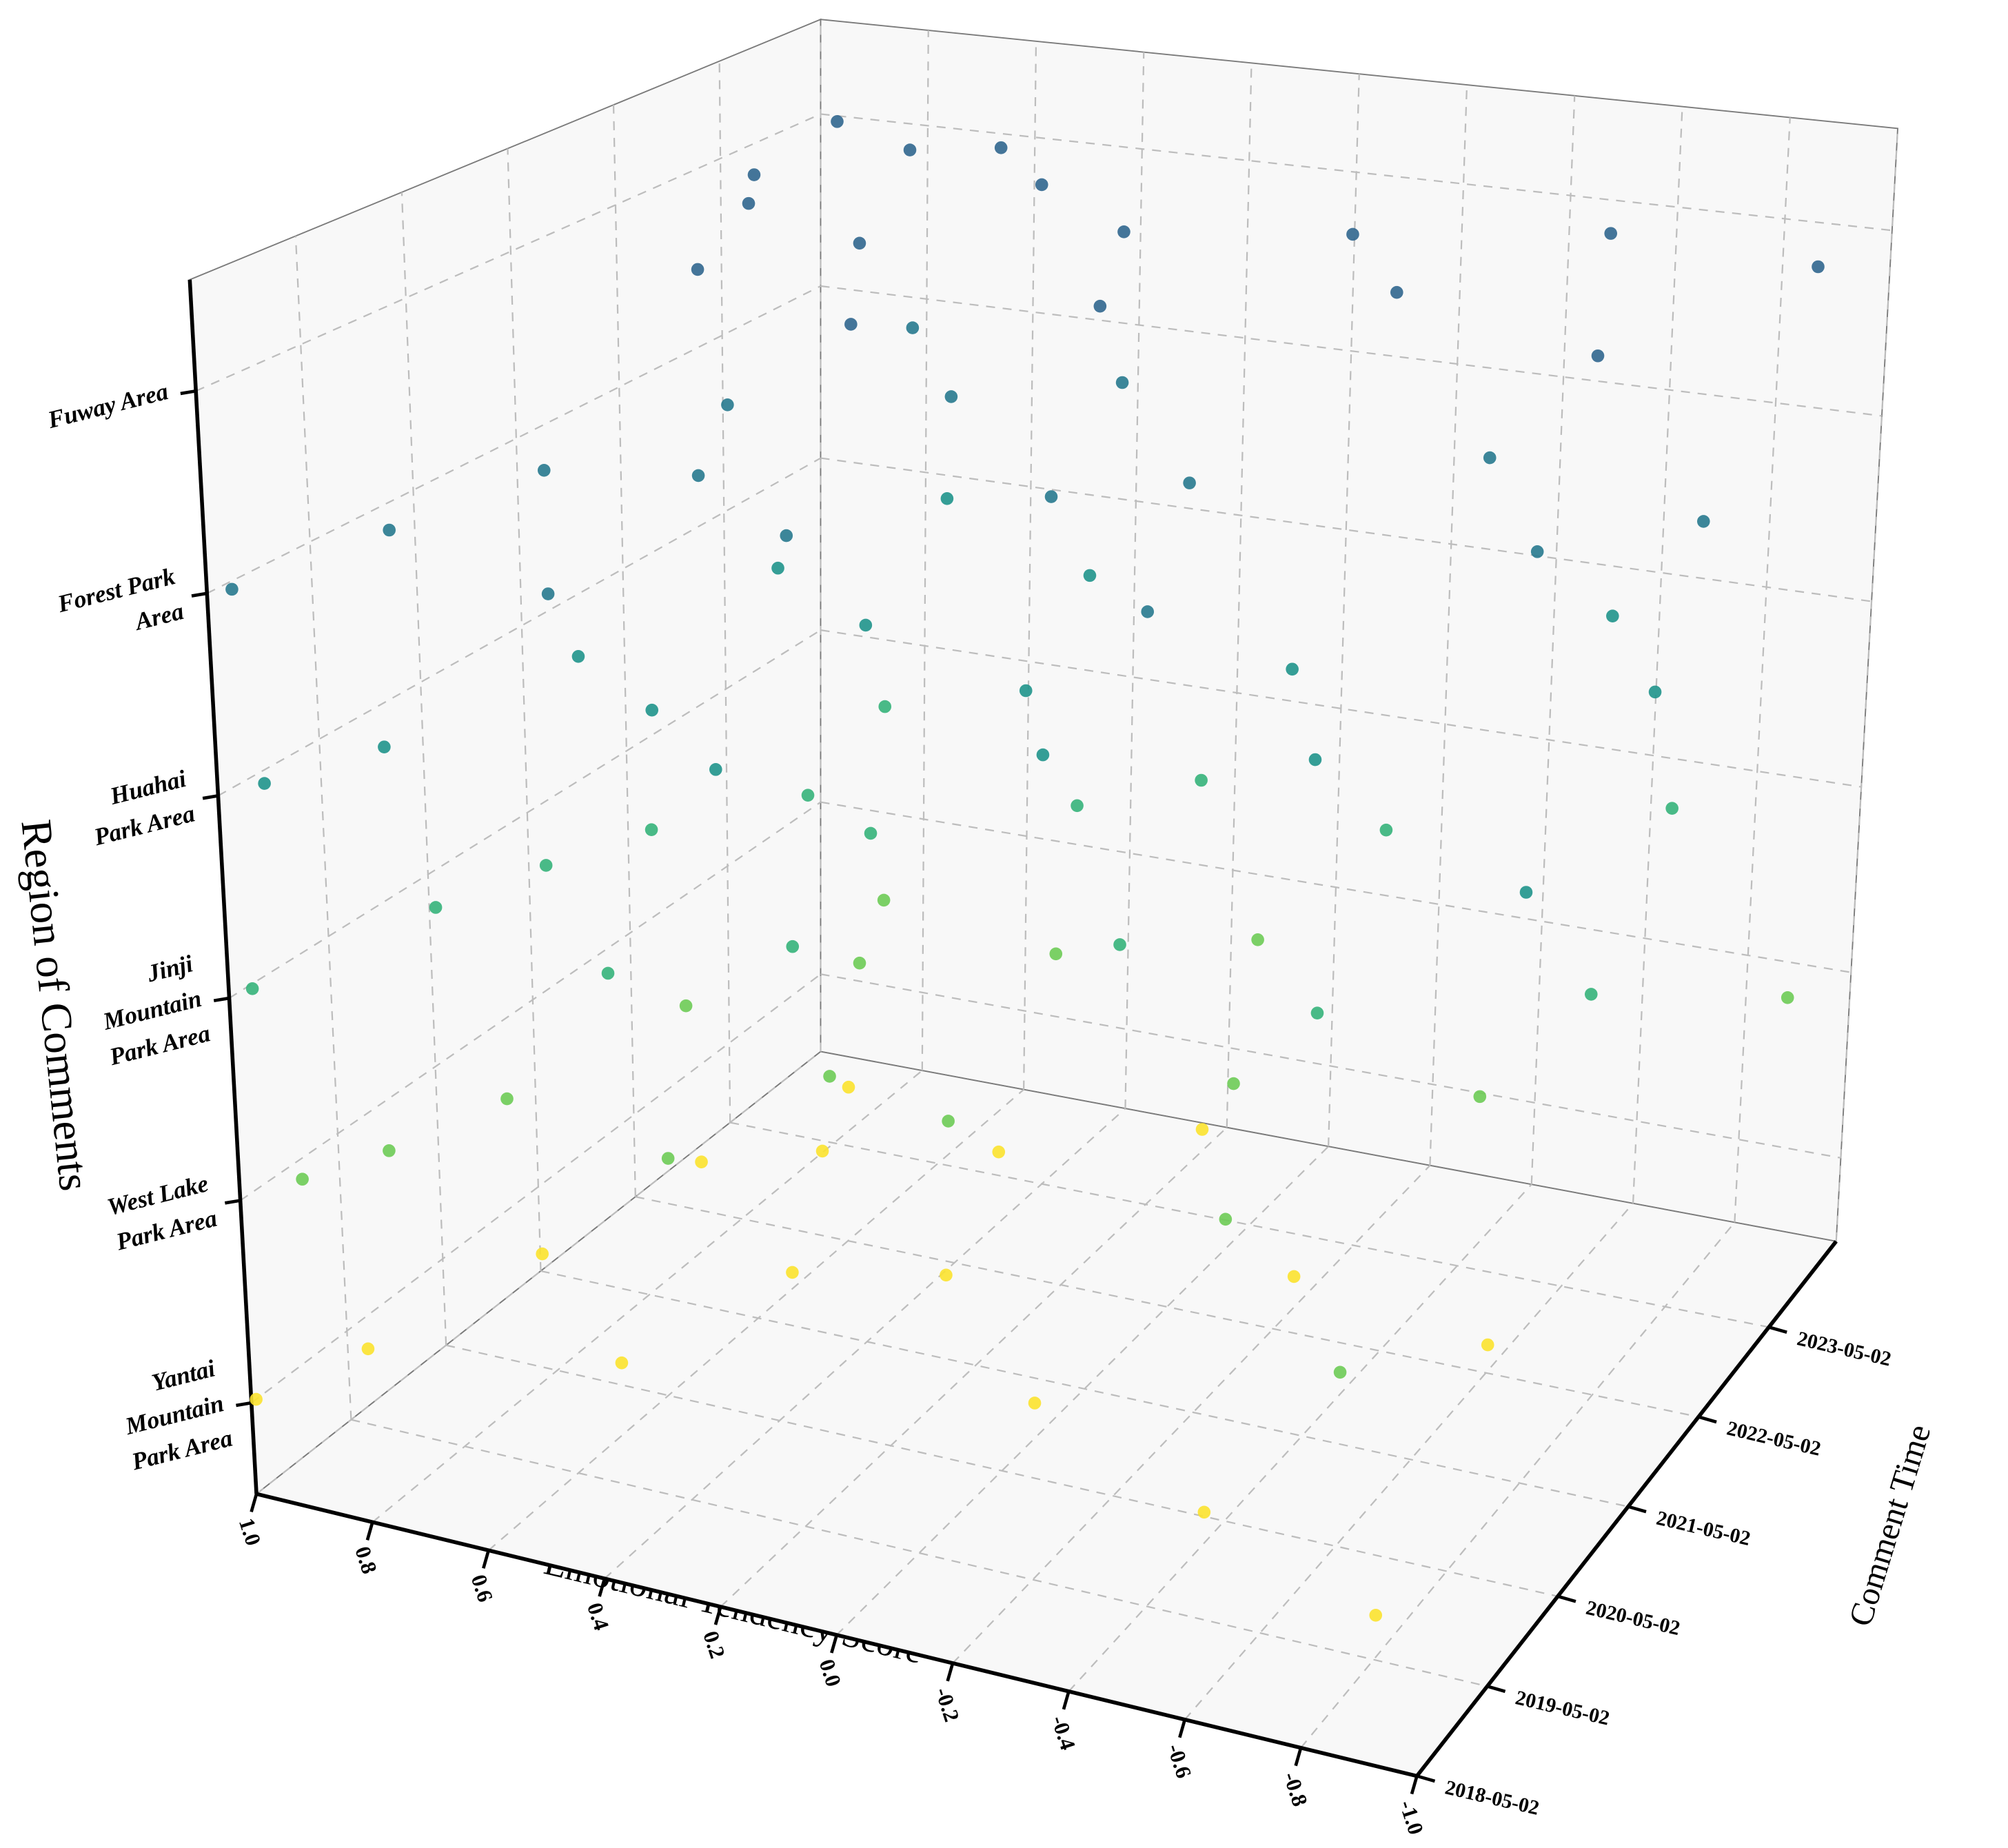 The height and width of the screenshot is (1848, 2008). What do you see at coordinates (1774, 1438) in the screenshot?
I see `time-tick-label: 2022-05-02` at bounding box center [1774, 1438].